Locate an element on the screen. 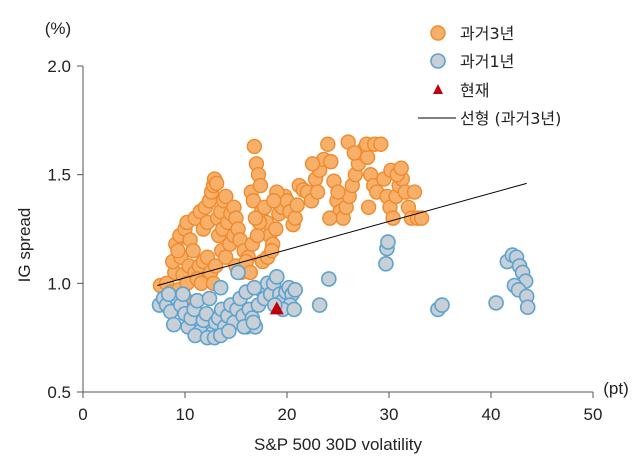  y-tick-label: 1.0 is located at coordinates (59, 283).